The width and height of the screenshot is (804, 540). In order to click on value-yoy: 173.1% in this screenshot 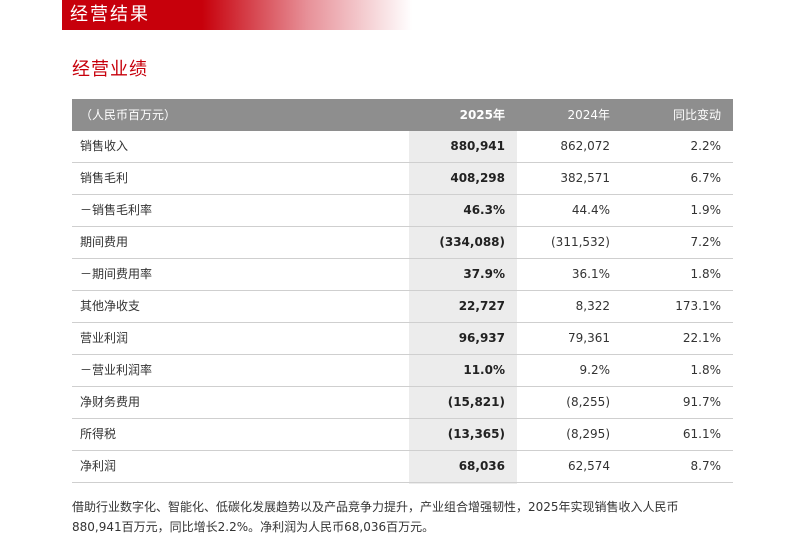, I will do `click(698, 306)`.